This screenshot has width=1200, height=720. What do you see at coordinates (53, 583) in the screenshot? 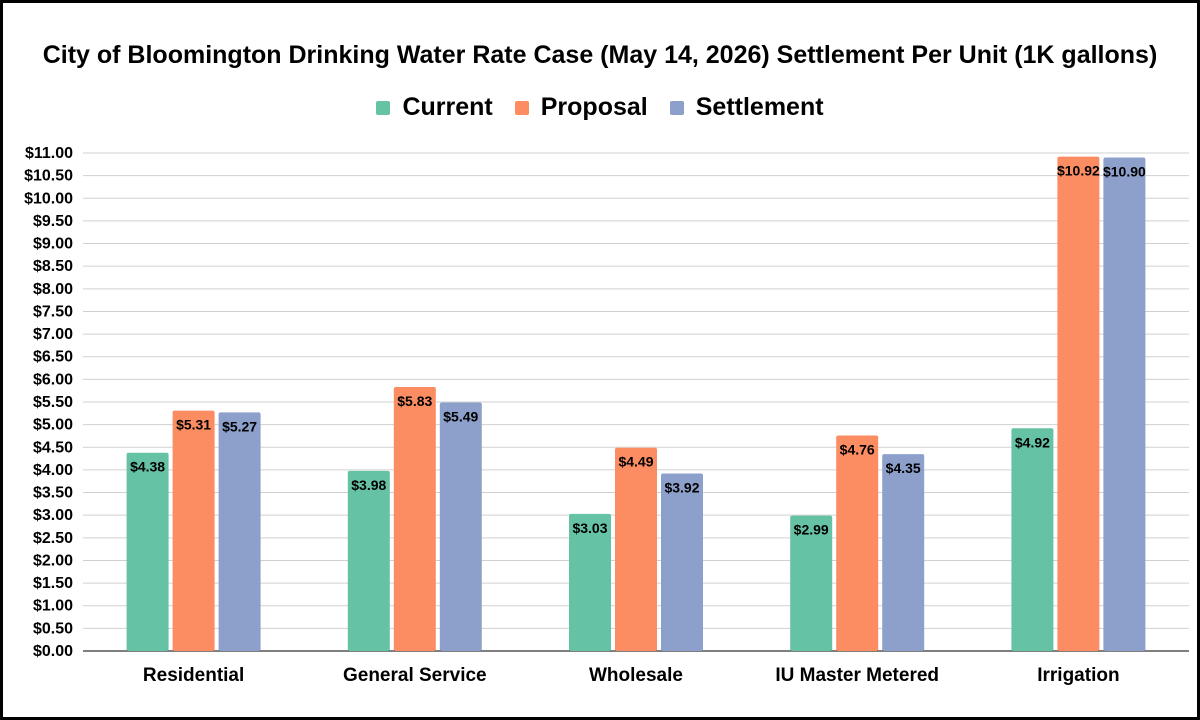
I see `y-tick-label: $1.50` at bounding box center [53, 583].